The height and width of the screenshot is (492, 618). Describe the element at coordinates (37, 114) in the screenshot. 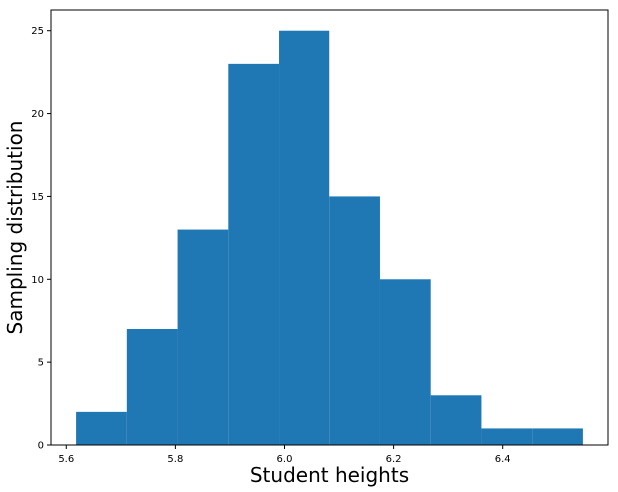

I see `y-tick-label: 20` at that location.